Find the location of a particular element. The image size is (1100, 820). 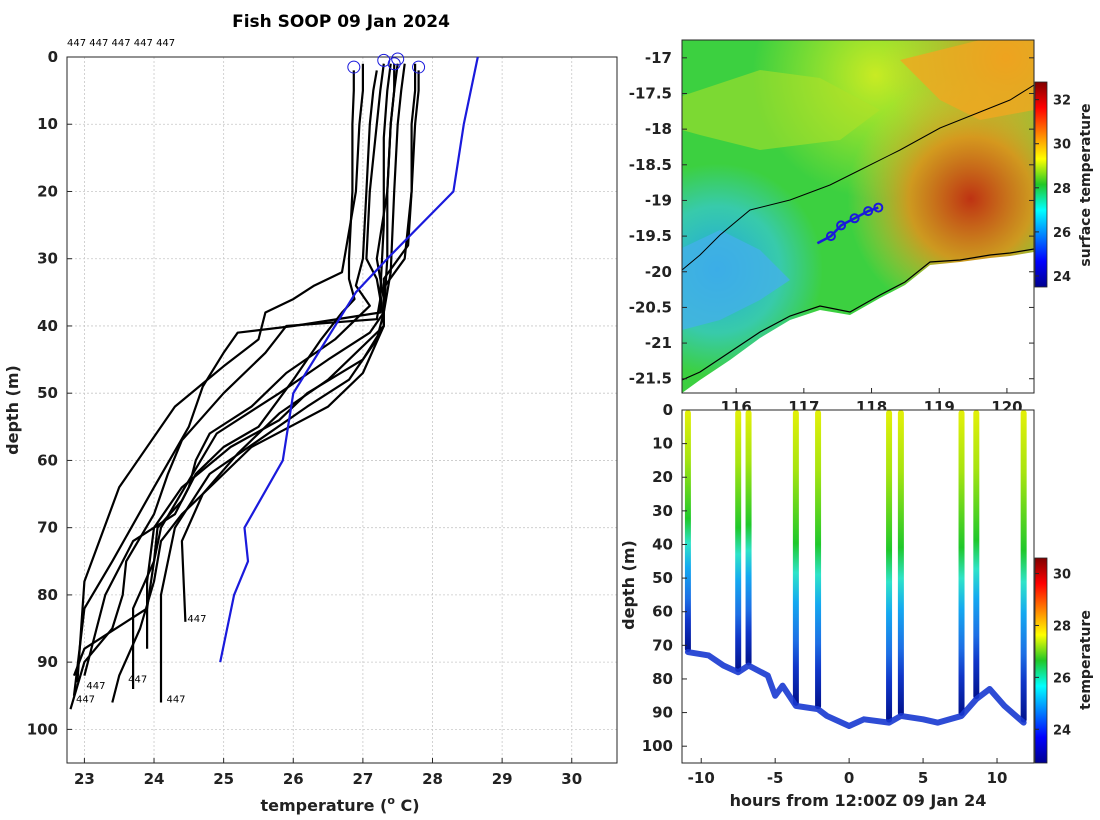

x-tick-label: 30 is located at coordinates (571, 779).